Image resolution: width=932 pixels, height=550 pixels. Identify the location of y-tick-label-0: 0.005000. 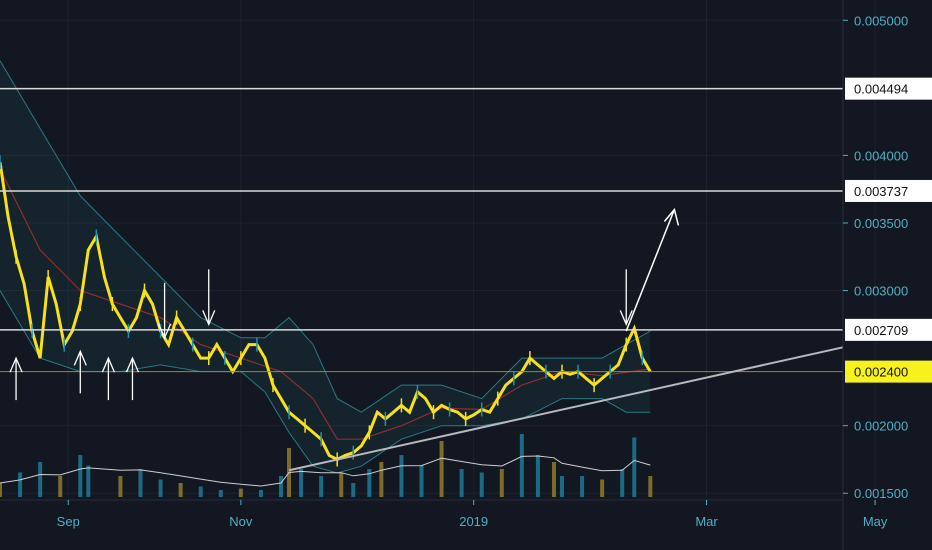
(881, 20).